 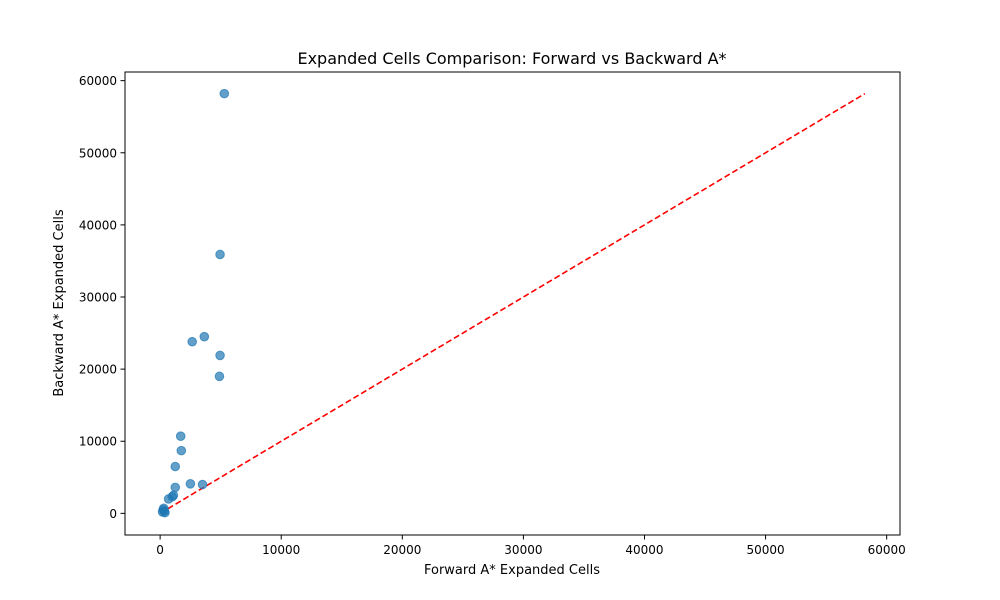 I want to click on x-tick-label: 30000, so click(x=523, y=550).